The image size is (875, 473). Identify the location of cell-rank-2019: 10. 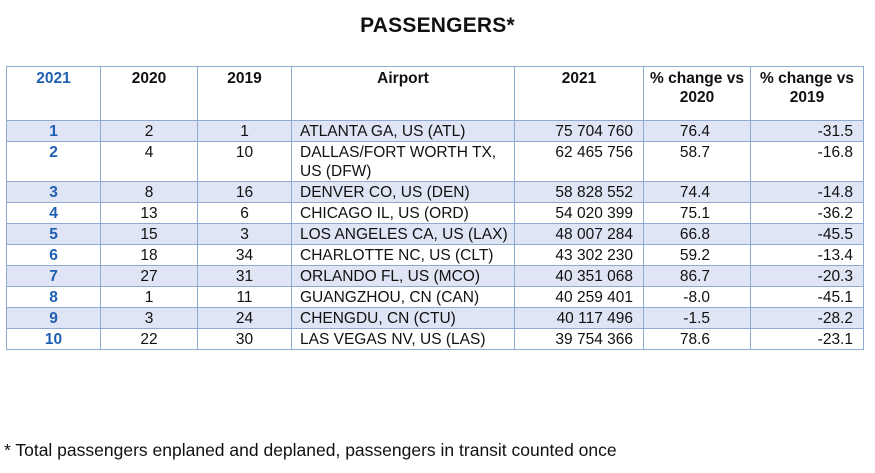
(244, 161).